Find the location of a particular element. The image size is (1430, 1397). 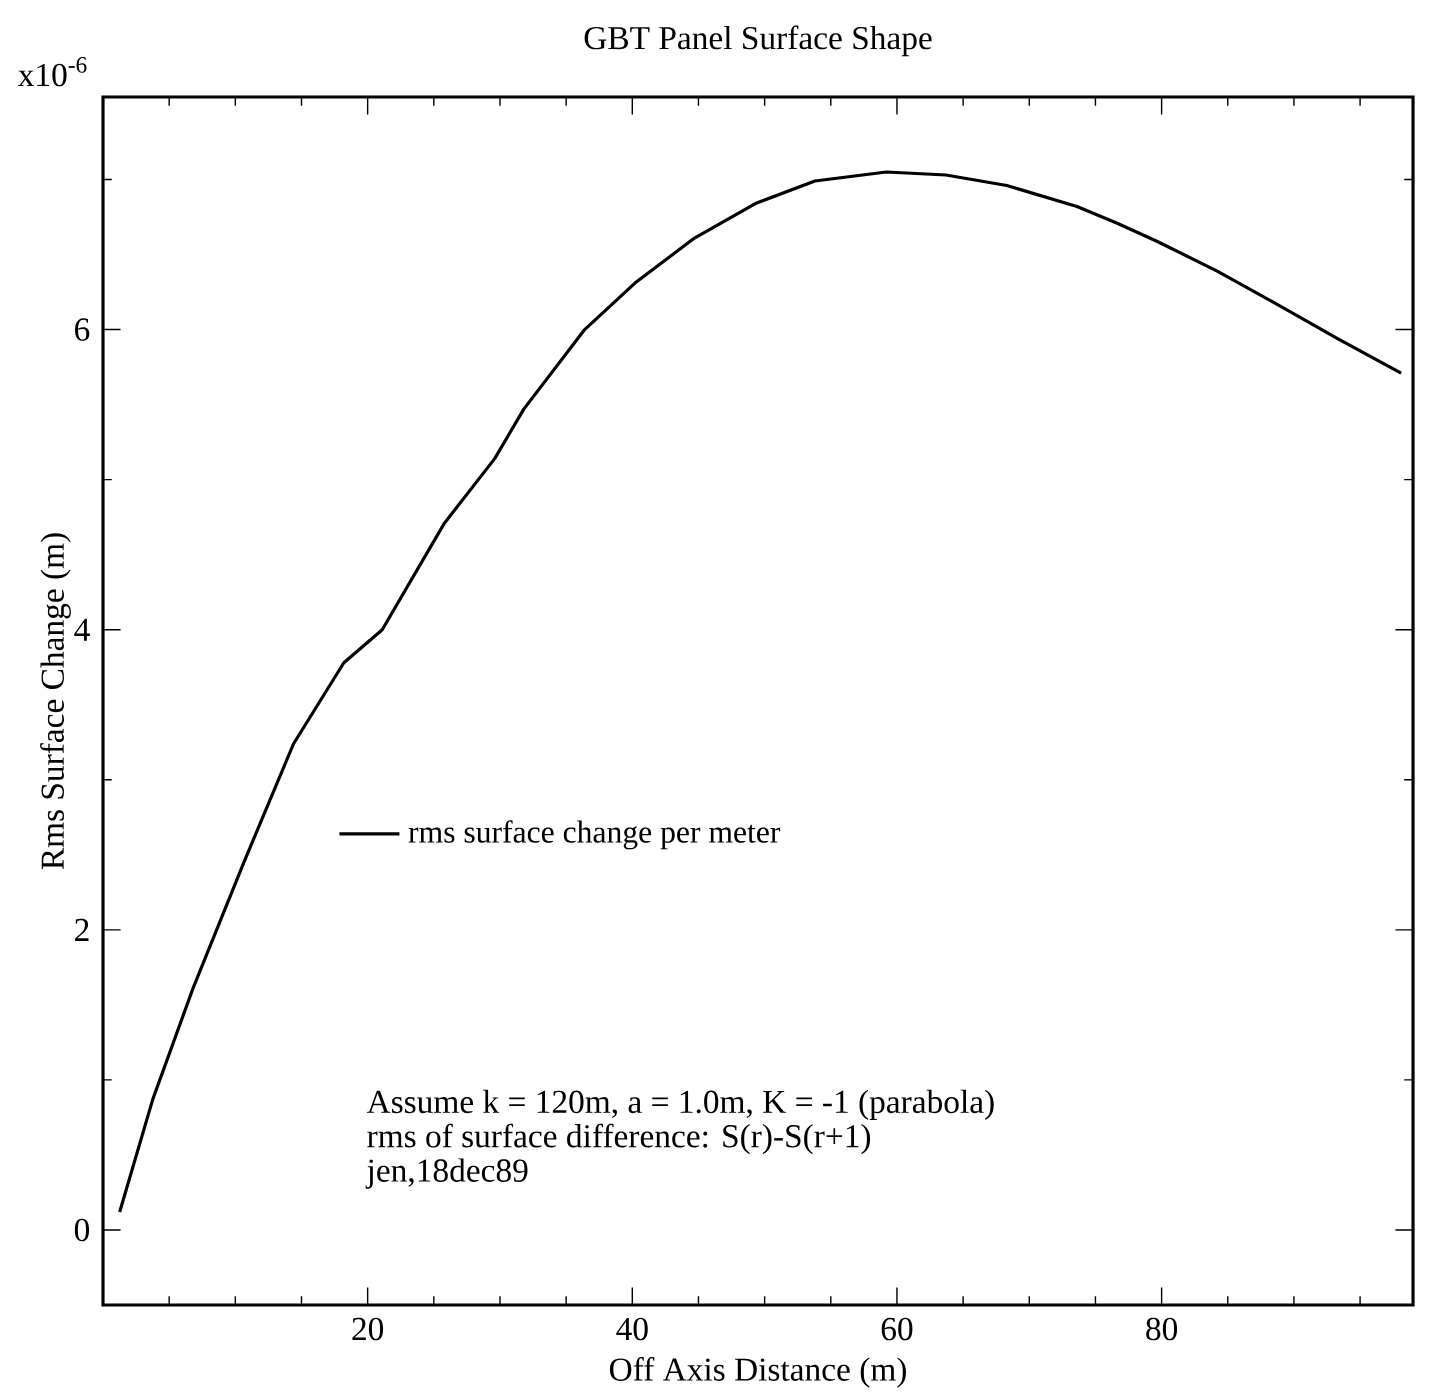

annotation: jen,18dec89 is located at coordinates (446, 1173).